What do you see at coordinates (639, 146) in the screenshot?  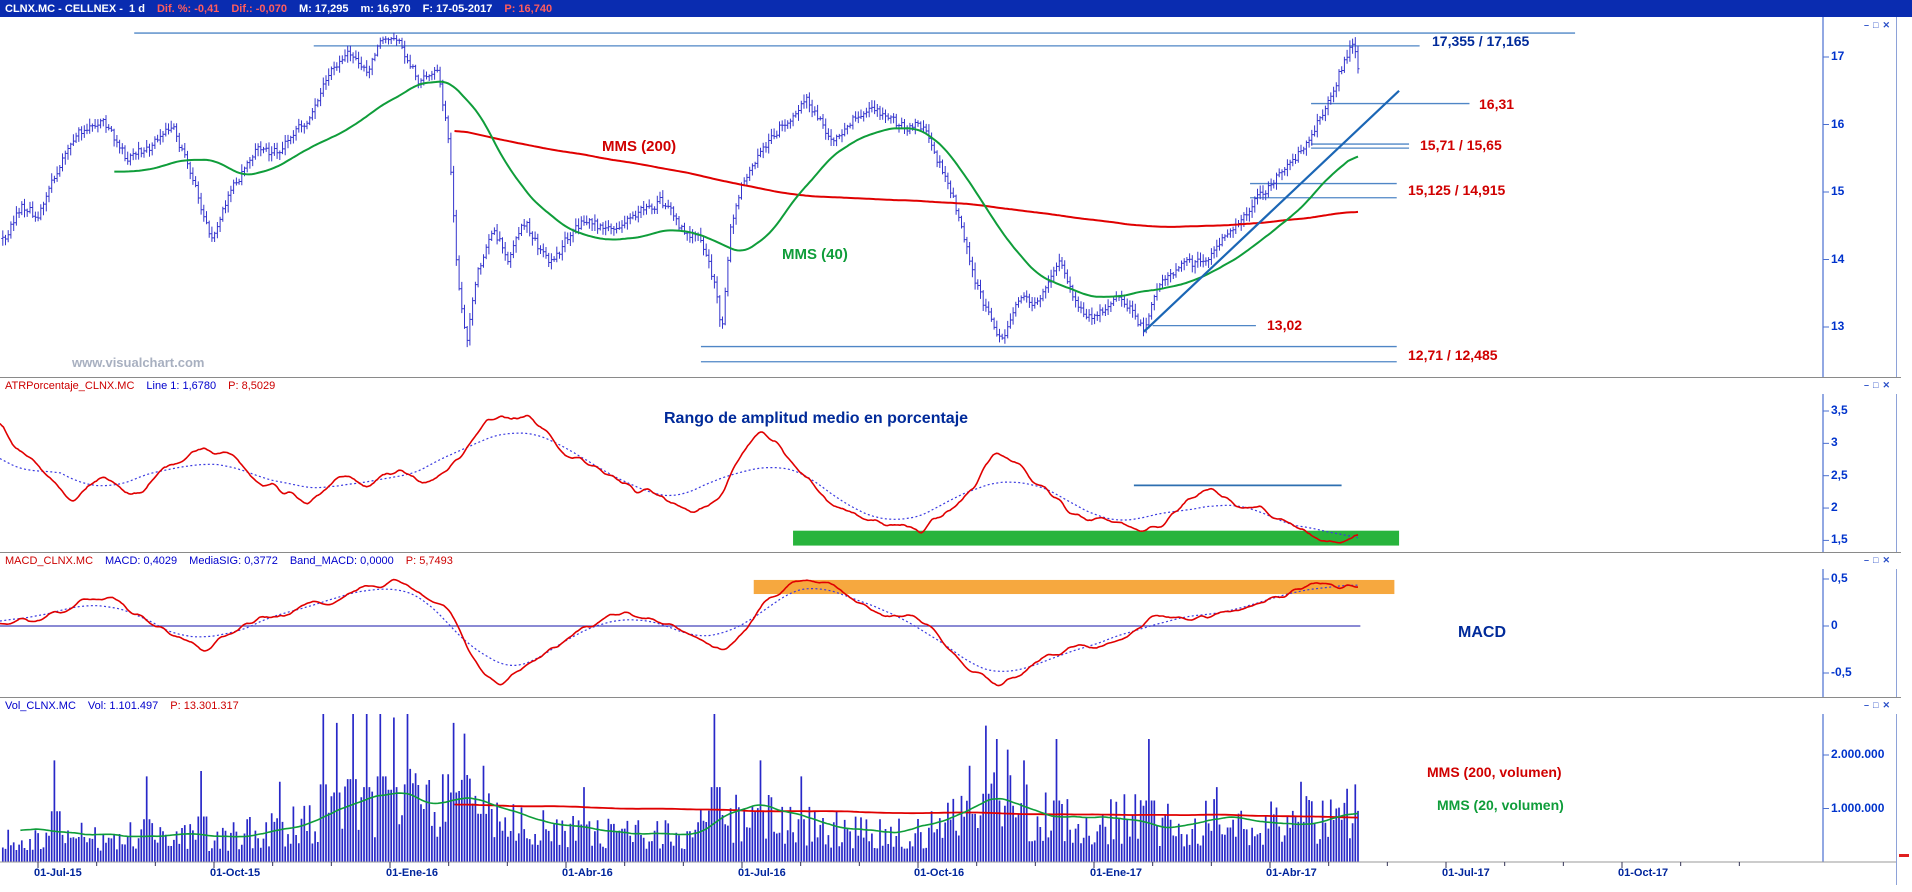 I see `mms200-legend: MMS (200)` at bounding box center [639, 146].